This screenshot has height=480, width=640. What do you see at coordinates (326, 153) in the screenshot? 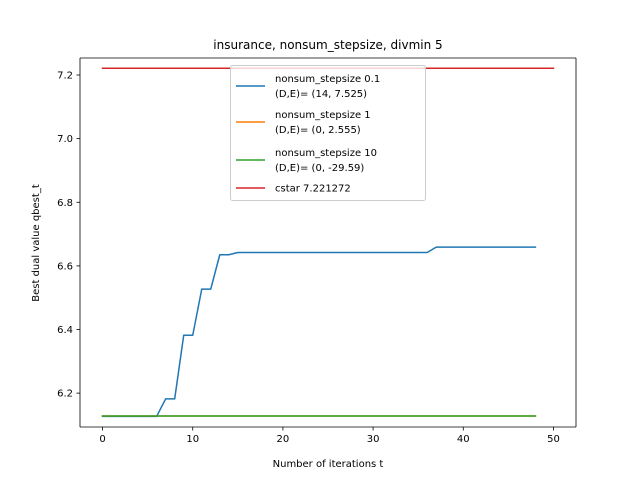
I see `legend-label: nonsum_stepsize 10` at bounding box center [326, 153].